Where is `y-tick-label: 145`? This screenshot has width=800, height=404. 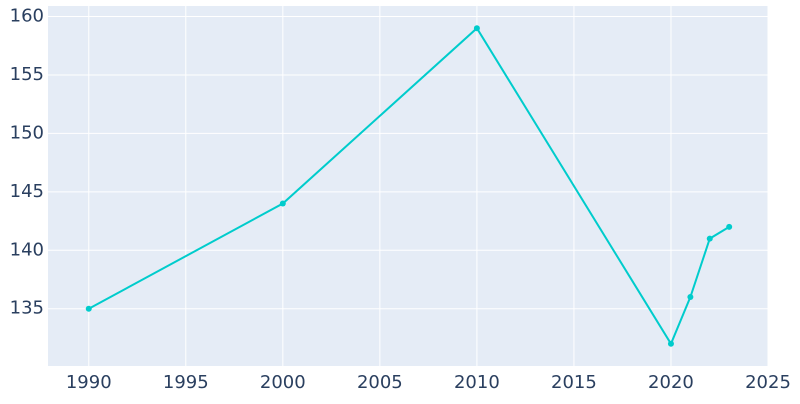
y-tick-label: 145 is located at coordinates (27, 191).